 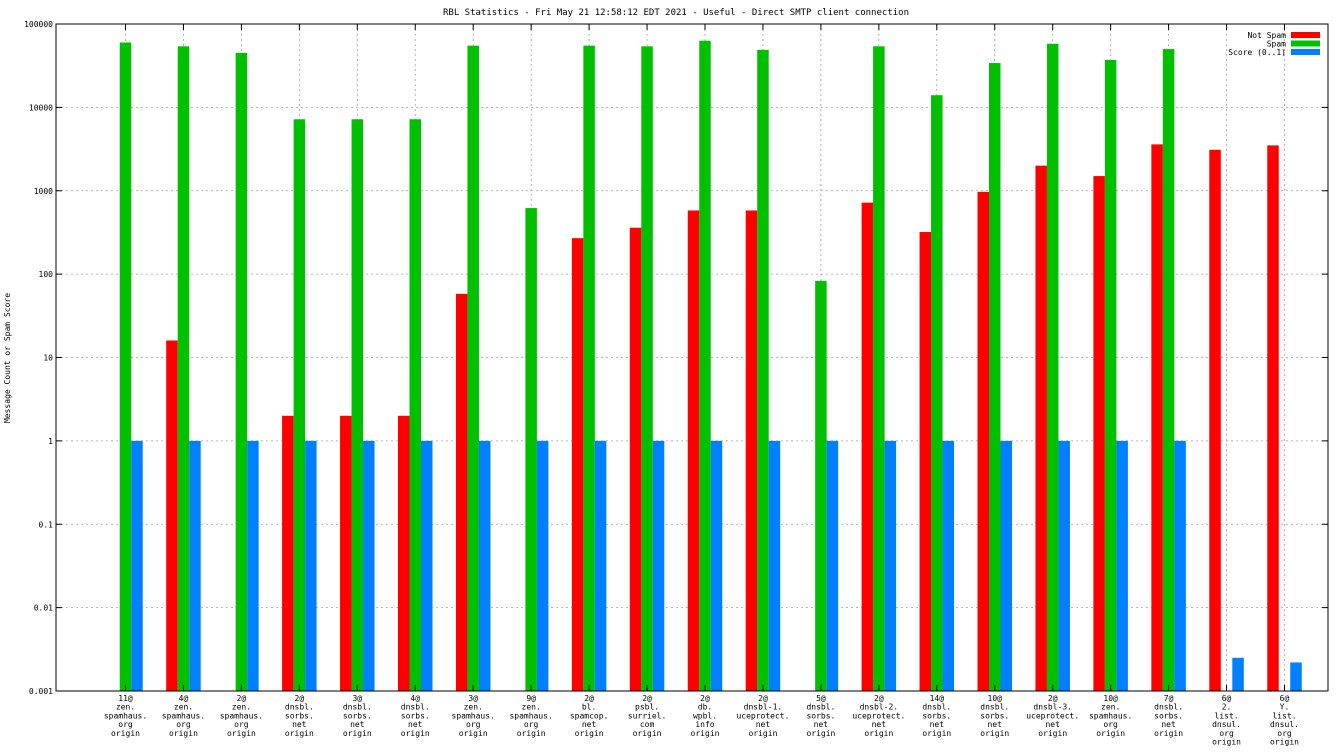 I want to click on x-tick-label-line: dnsbl-3., so click(x=1052, y=707).